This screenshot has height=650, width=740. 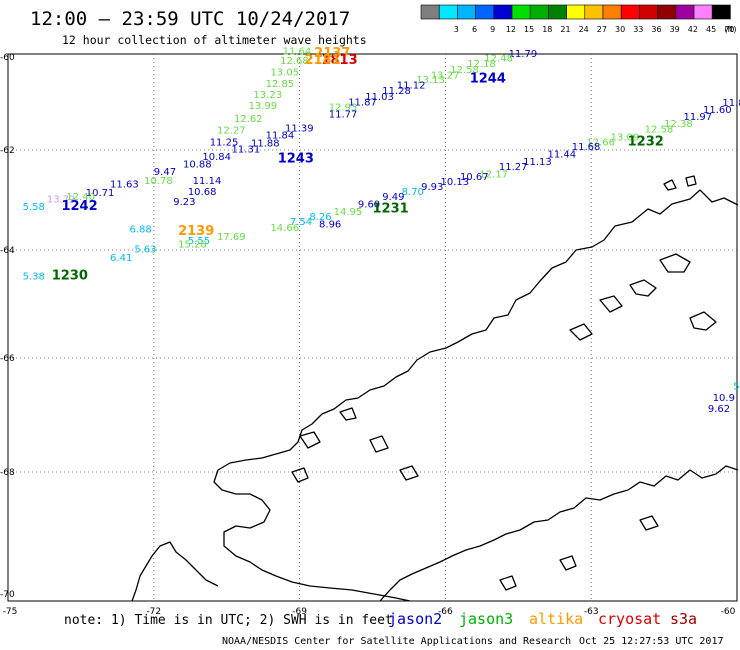 I want to click on swh-observation: 12.93, so click(x=343, y=107).